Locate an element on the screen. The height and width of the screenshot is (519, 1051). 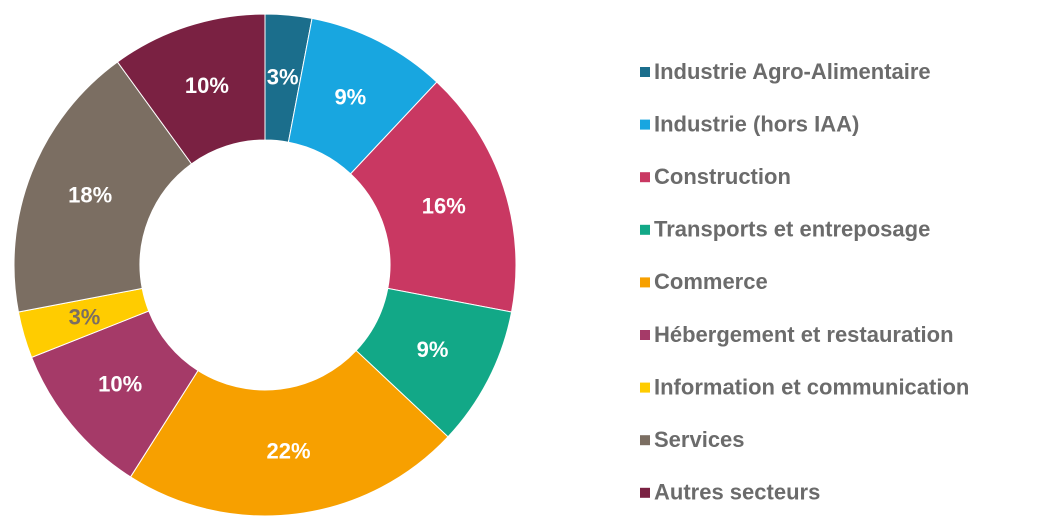
legend-label: Transports et entreposage is located at coordinates (792, 229).